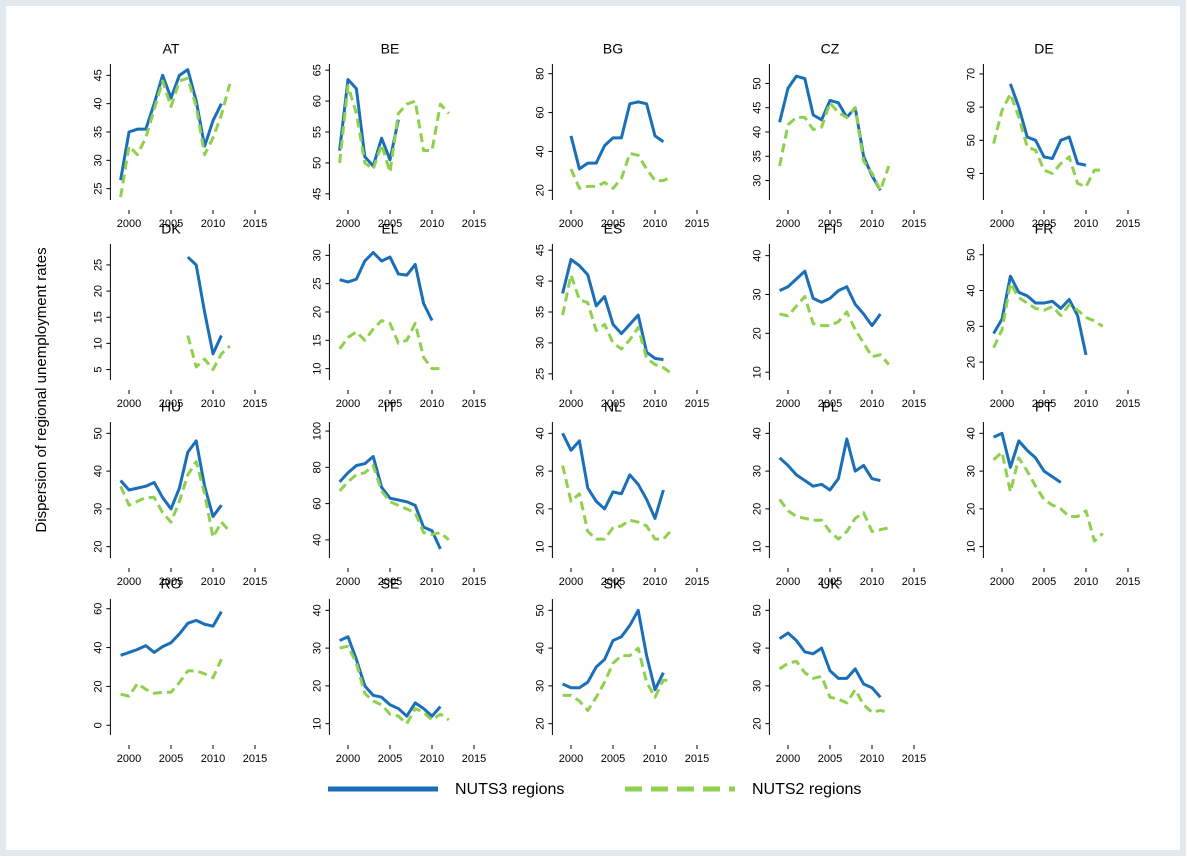  I want to click on panel: RO 0 20 40 60 2000 2005 2010 2015, so click(179, 670).